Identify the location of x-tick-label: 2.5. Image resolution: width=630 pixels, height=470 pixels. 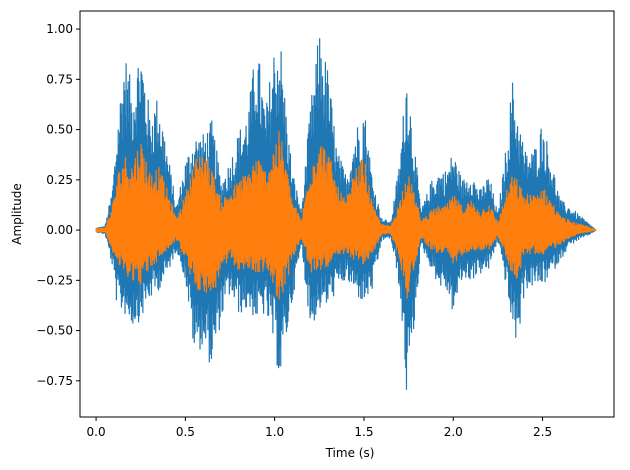
(542, 432).